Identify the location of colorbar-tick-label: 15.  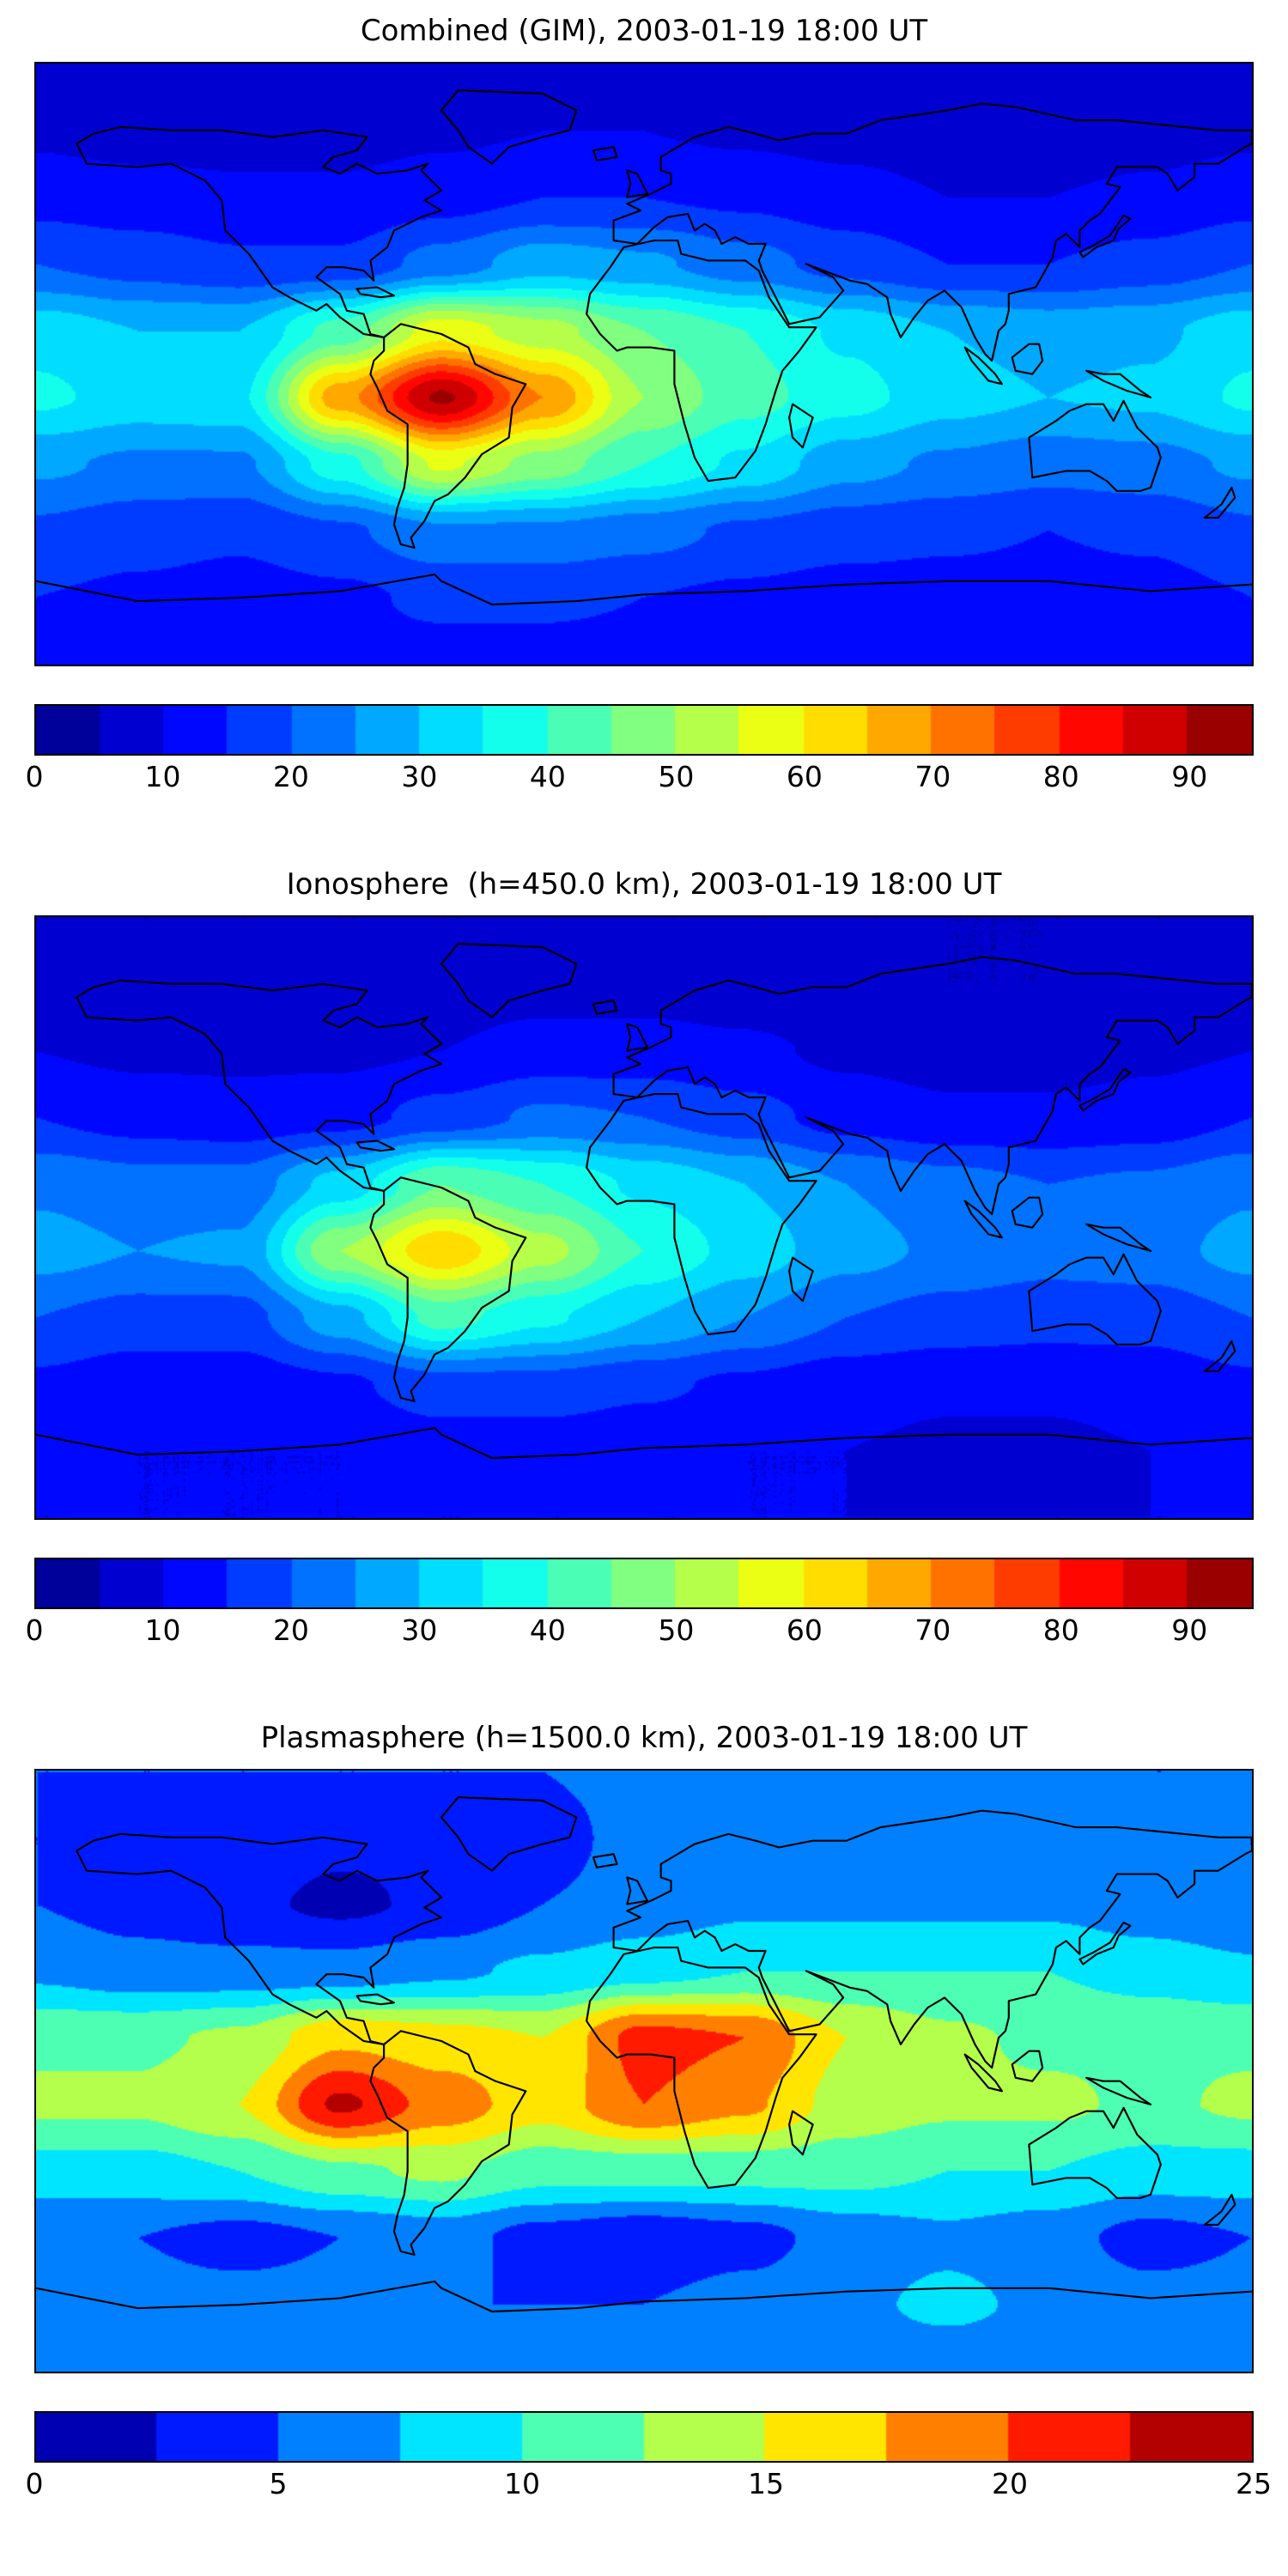
(766, 2484).